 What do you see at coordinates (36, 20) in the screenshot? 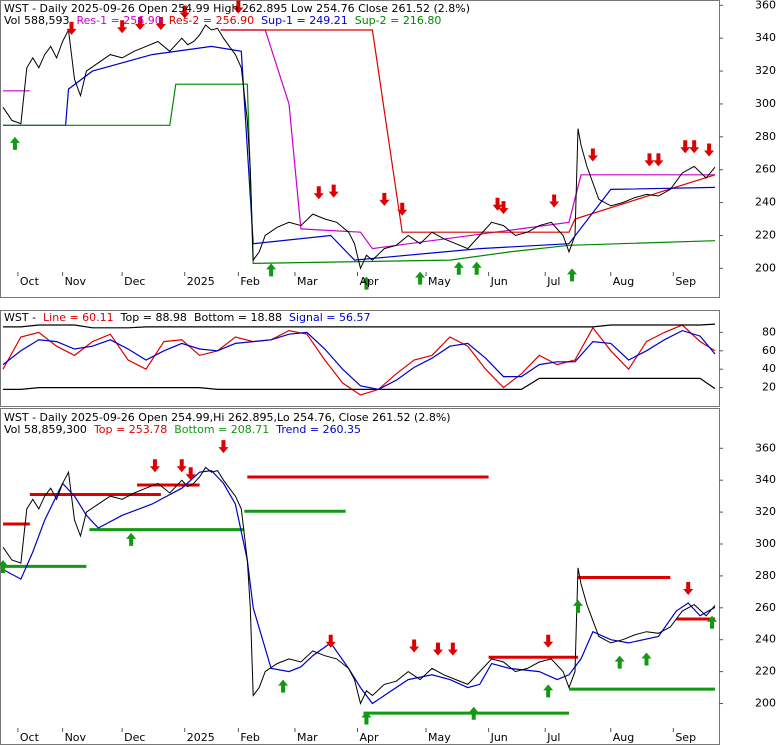
I see `volume-label: Vol 588,593` at bounding box center [36, 20].